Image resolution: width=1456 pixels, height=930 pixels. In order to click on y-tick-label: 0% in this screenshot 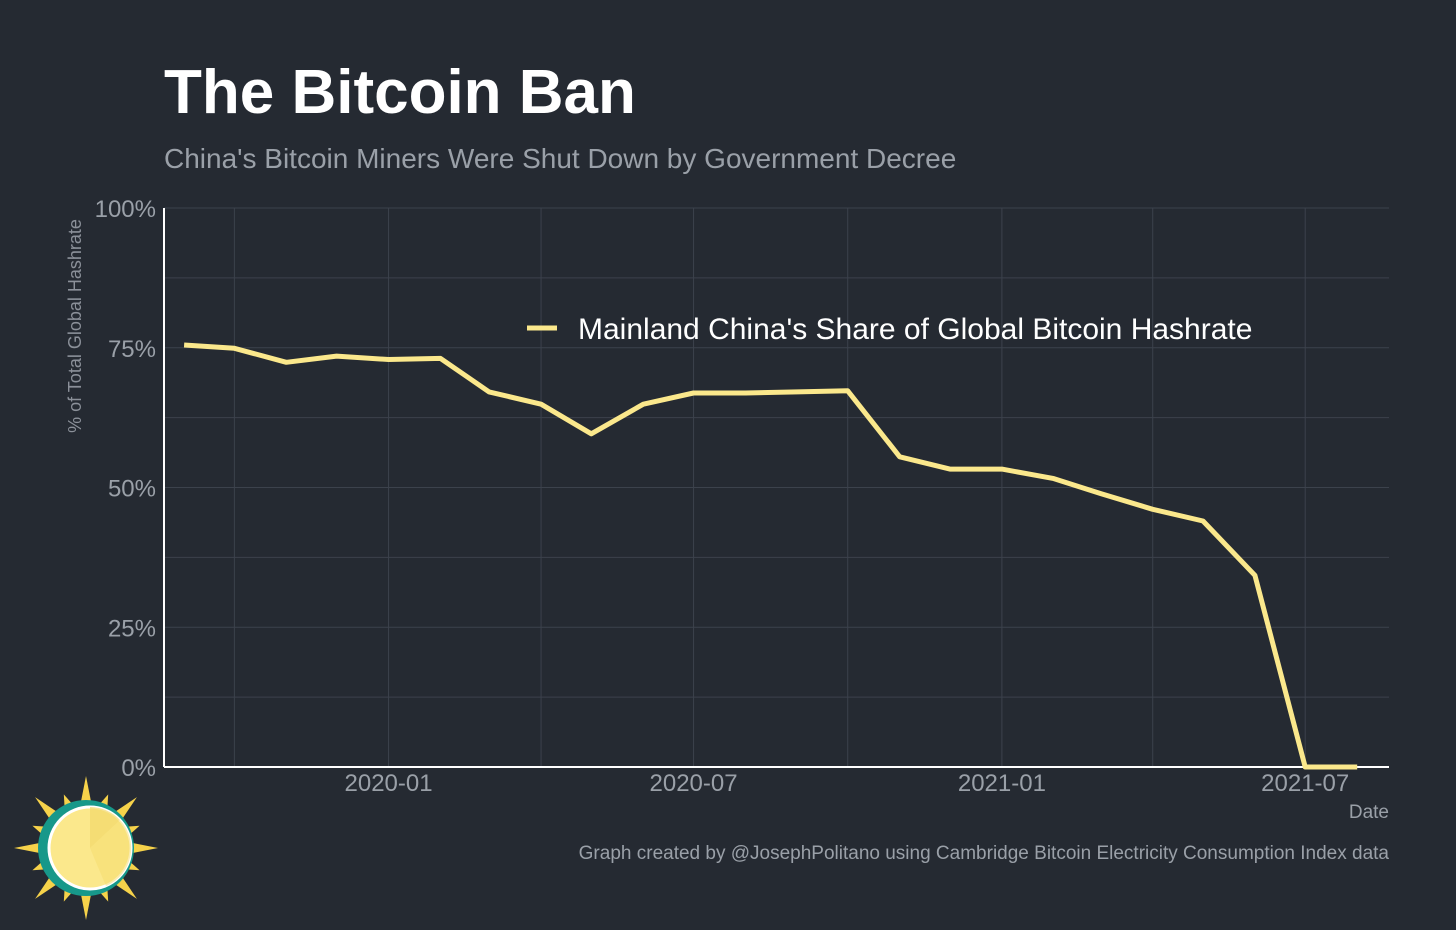, I will do `click(138, 768)`.